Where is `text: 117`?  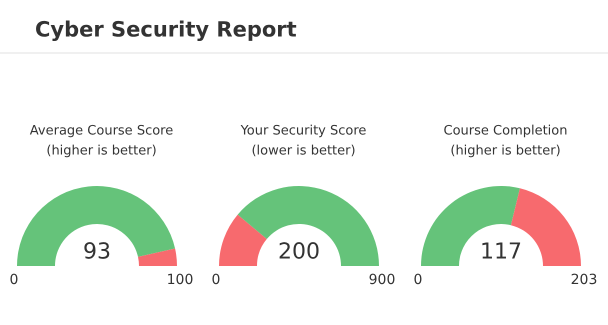 text: 117 is located at coordinates (501, 252).